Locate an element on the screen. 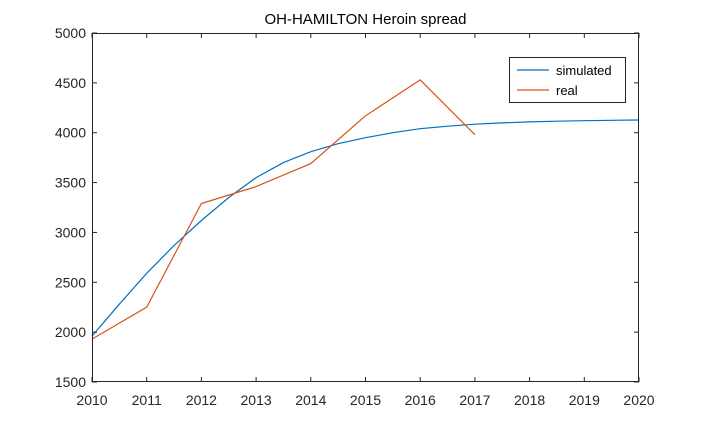  x-tick-label: 2011 is located at coordinates (147, 400).